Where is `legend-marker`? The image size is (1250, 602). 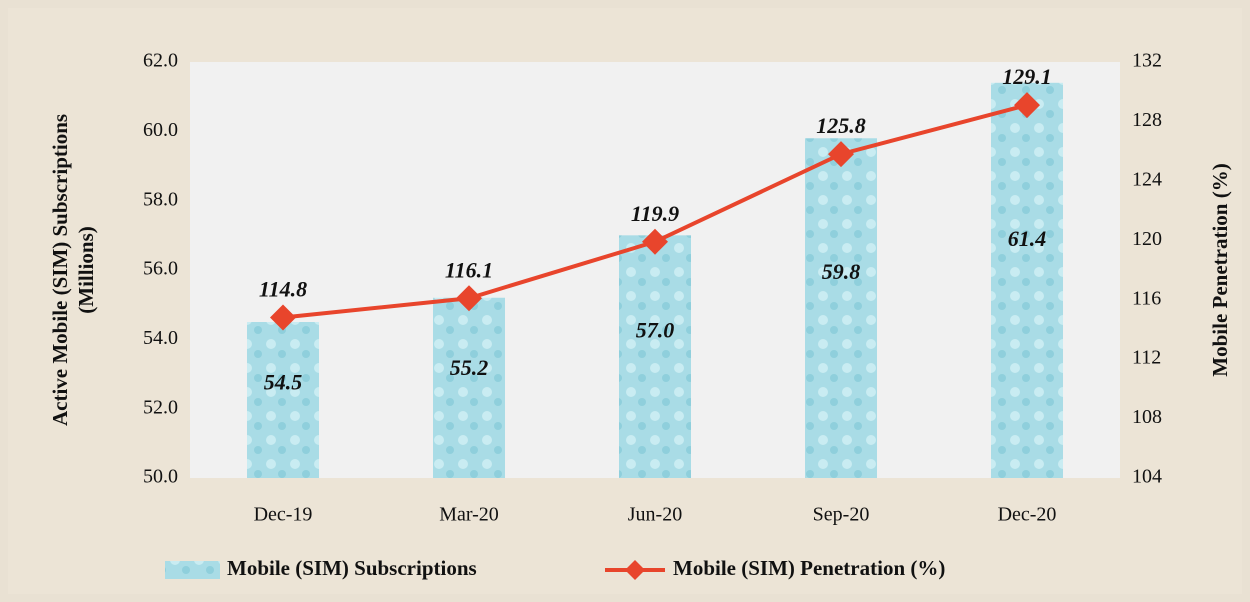
legend-marker is located at coordinates (635, 570).